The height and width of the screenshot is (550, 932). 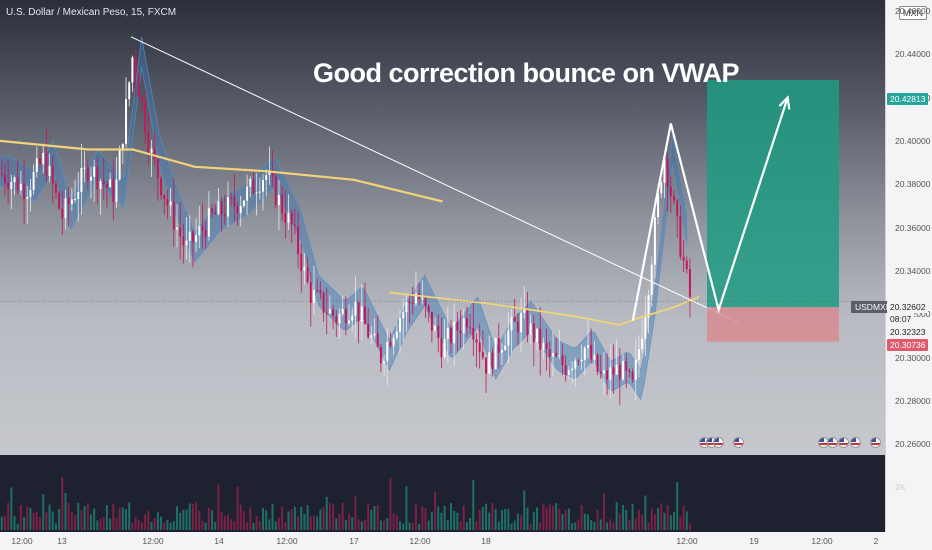 What do you see at coordinates (908, 266) in the screenshot?
I see `price-axis` at bounding box center [908, 266].